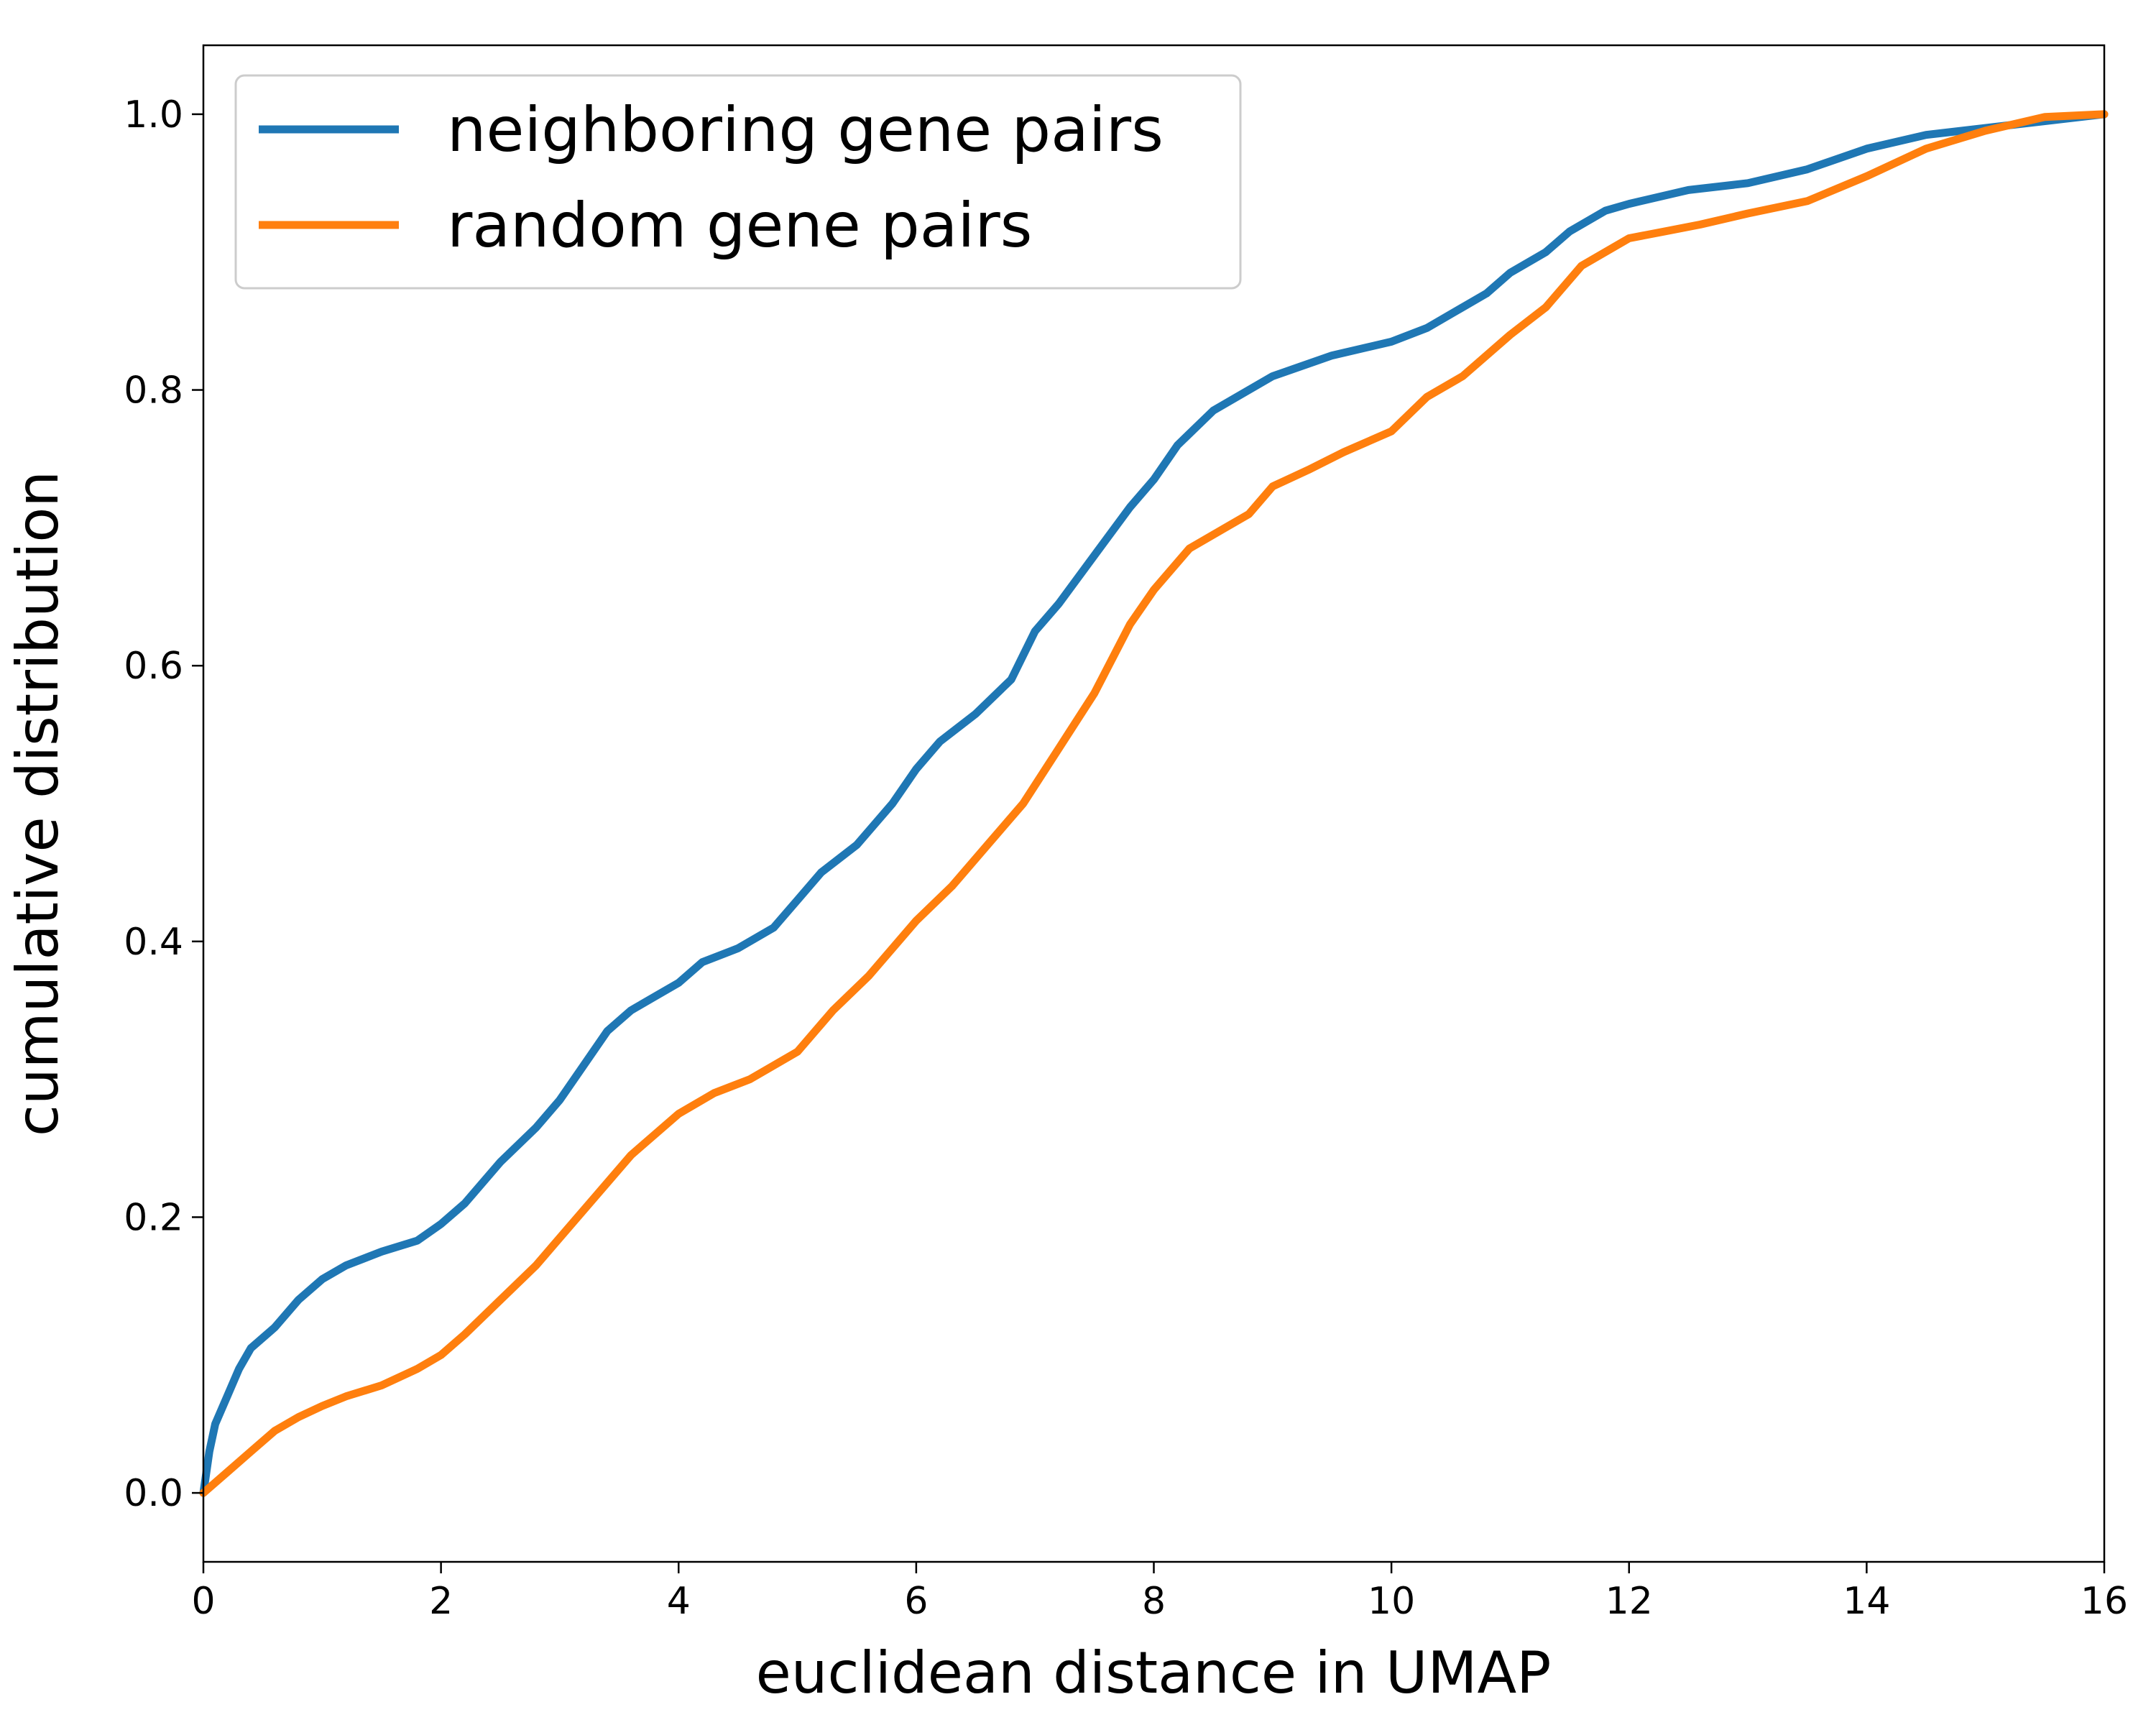 Image resolution: width=2156 pixels, height=1725 pixels. What do you see at coordinates (1154, 1601) in the screenshot?
I see `x-tick-label: 8` at bounding box center [1154, 1601].